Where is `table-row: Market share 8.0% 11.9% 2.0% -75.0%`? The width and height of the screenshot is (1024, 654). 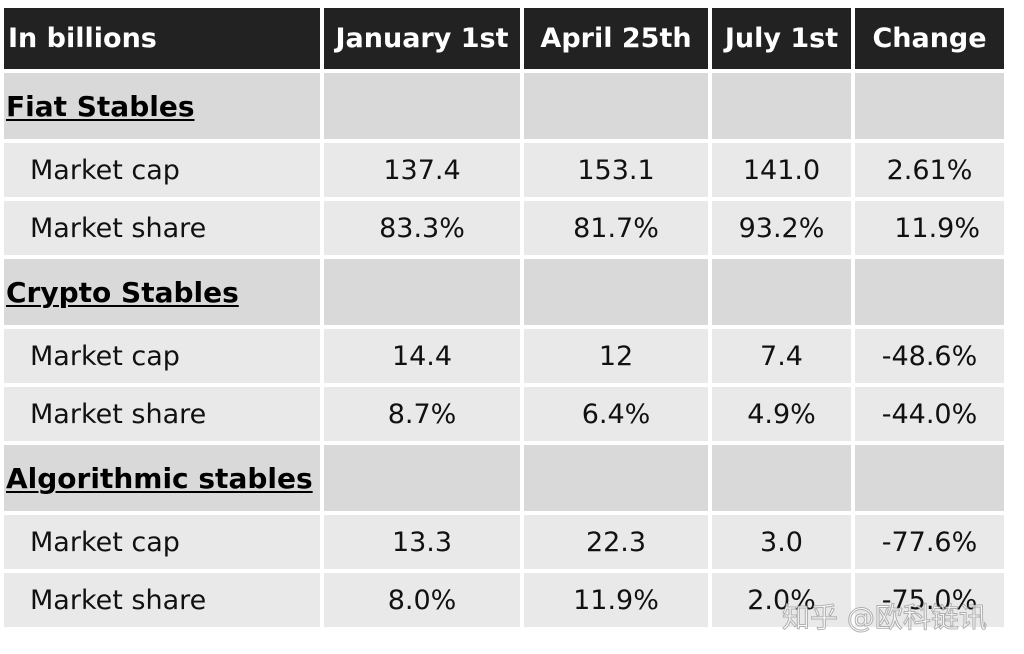
table-row: Market share 8.0% 11.9% 2.0% -75.0% is located at coordinates (504, 600).